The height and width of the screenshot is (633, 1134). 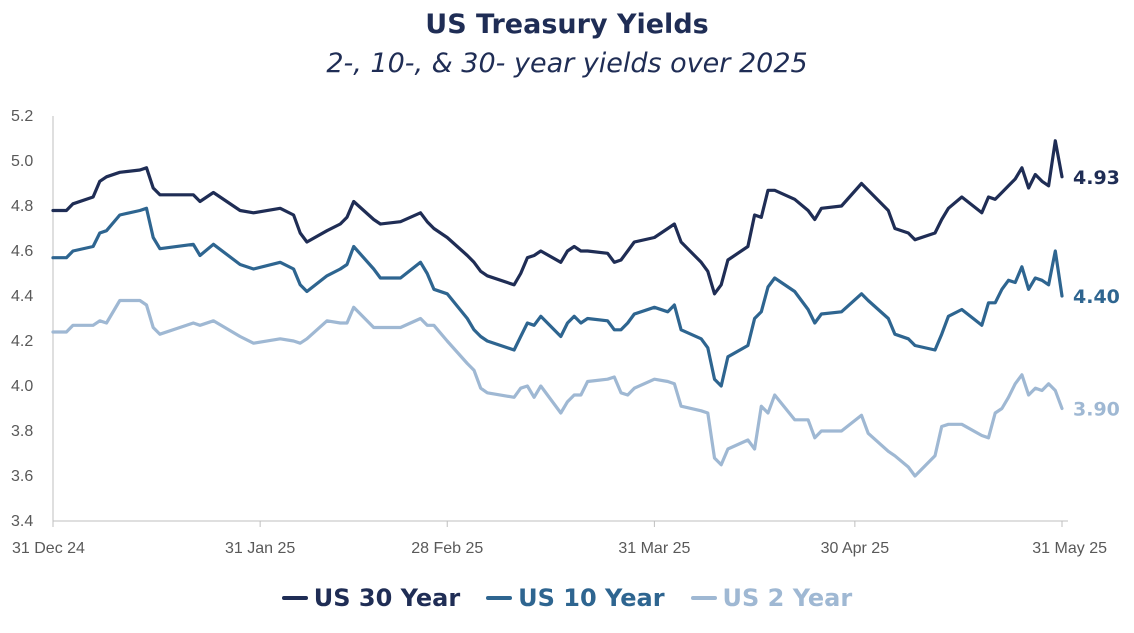 What do you see at coordinates (447, 548) in the screenshot?
I see `x-tick-label: 28 Feb 25` at bounding box center [447, 548].